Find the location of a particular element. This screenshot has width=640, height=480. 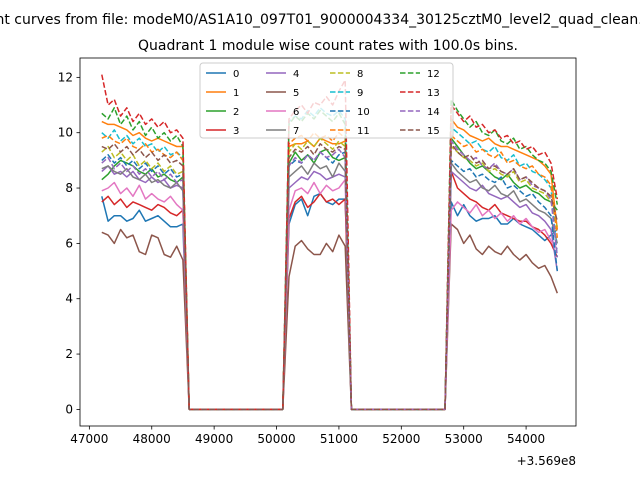

y-tick-label: 0 is located at coordinates (69, 409).